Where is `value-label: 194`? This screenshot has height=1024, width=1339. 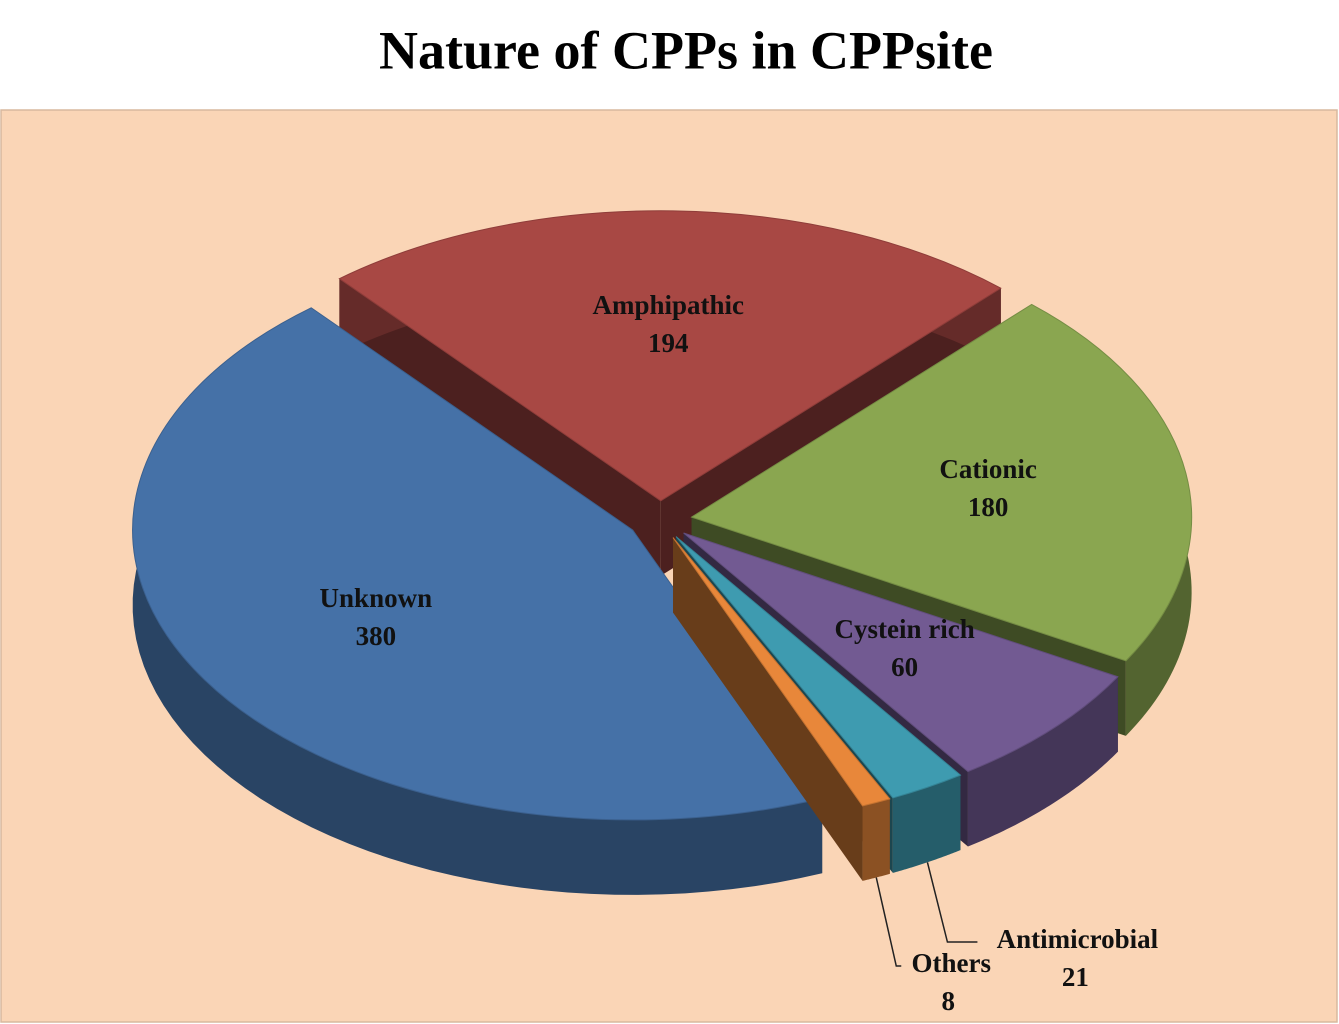 value-label: 194 is located at coordinates (668, 343).